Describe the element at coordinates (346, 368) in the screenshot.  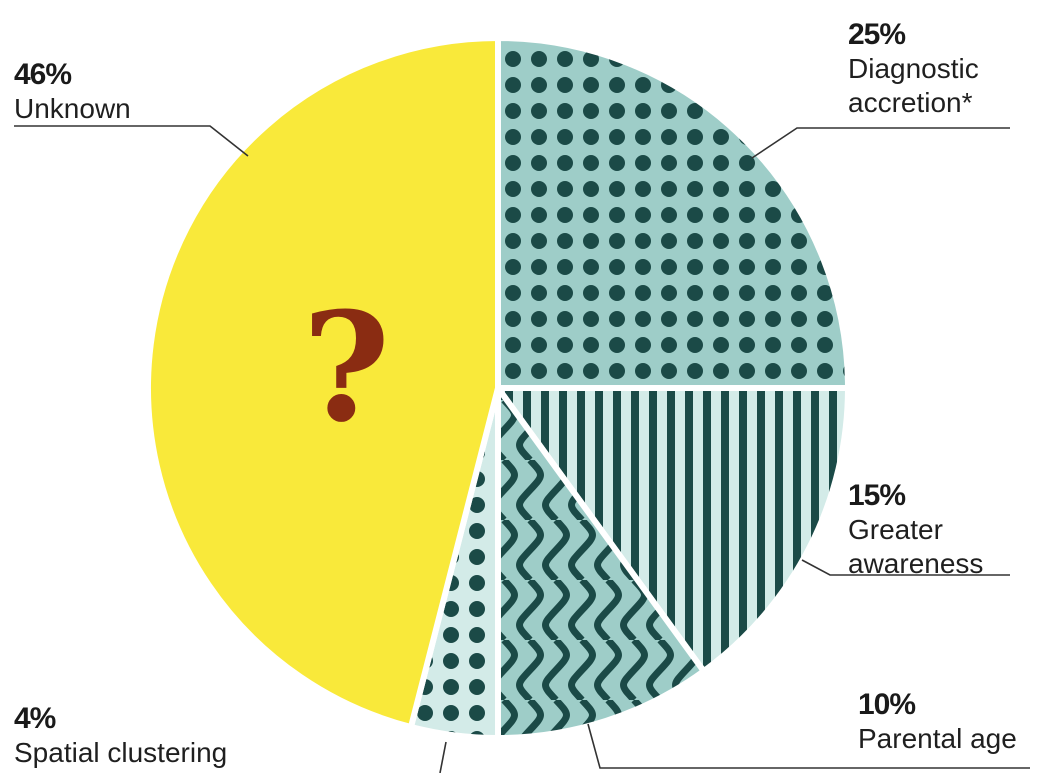
I see `question-mark-icon: ?` at that location.